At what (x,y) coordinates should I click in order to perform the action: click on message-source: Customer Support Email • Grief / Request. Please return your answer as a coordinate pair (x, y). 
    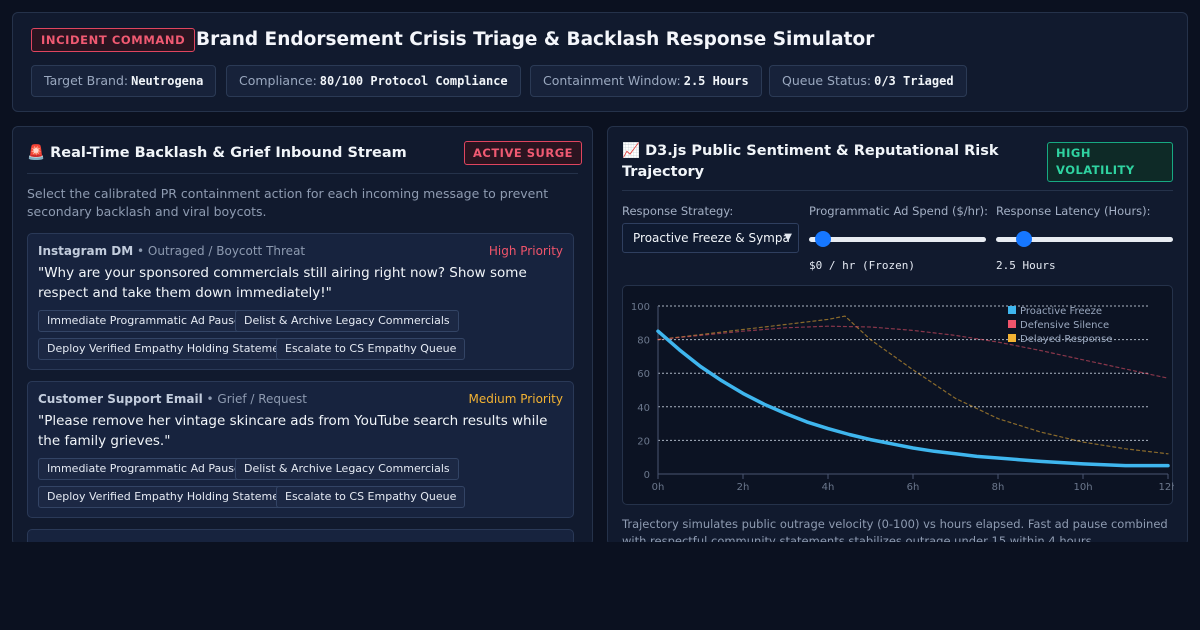
    Looking at the image, I should click on (172, 399).